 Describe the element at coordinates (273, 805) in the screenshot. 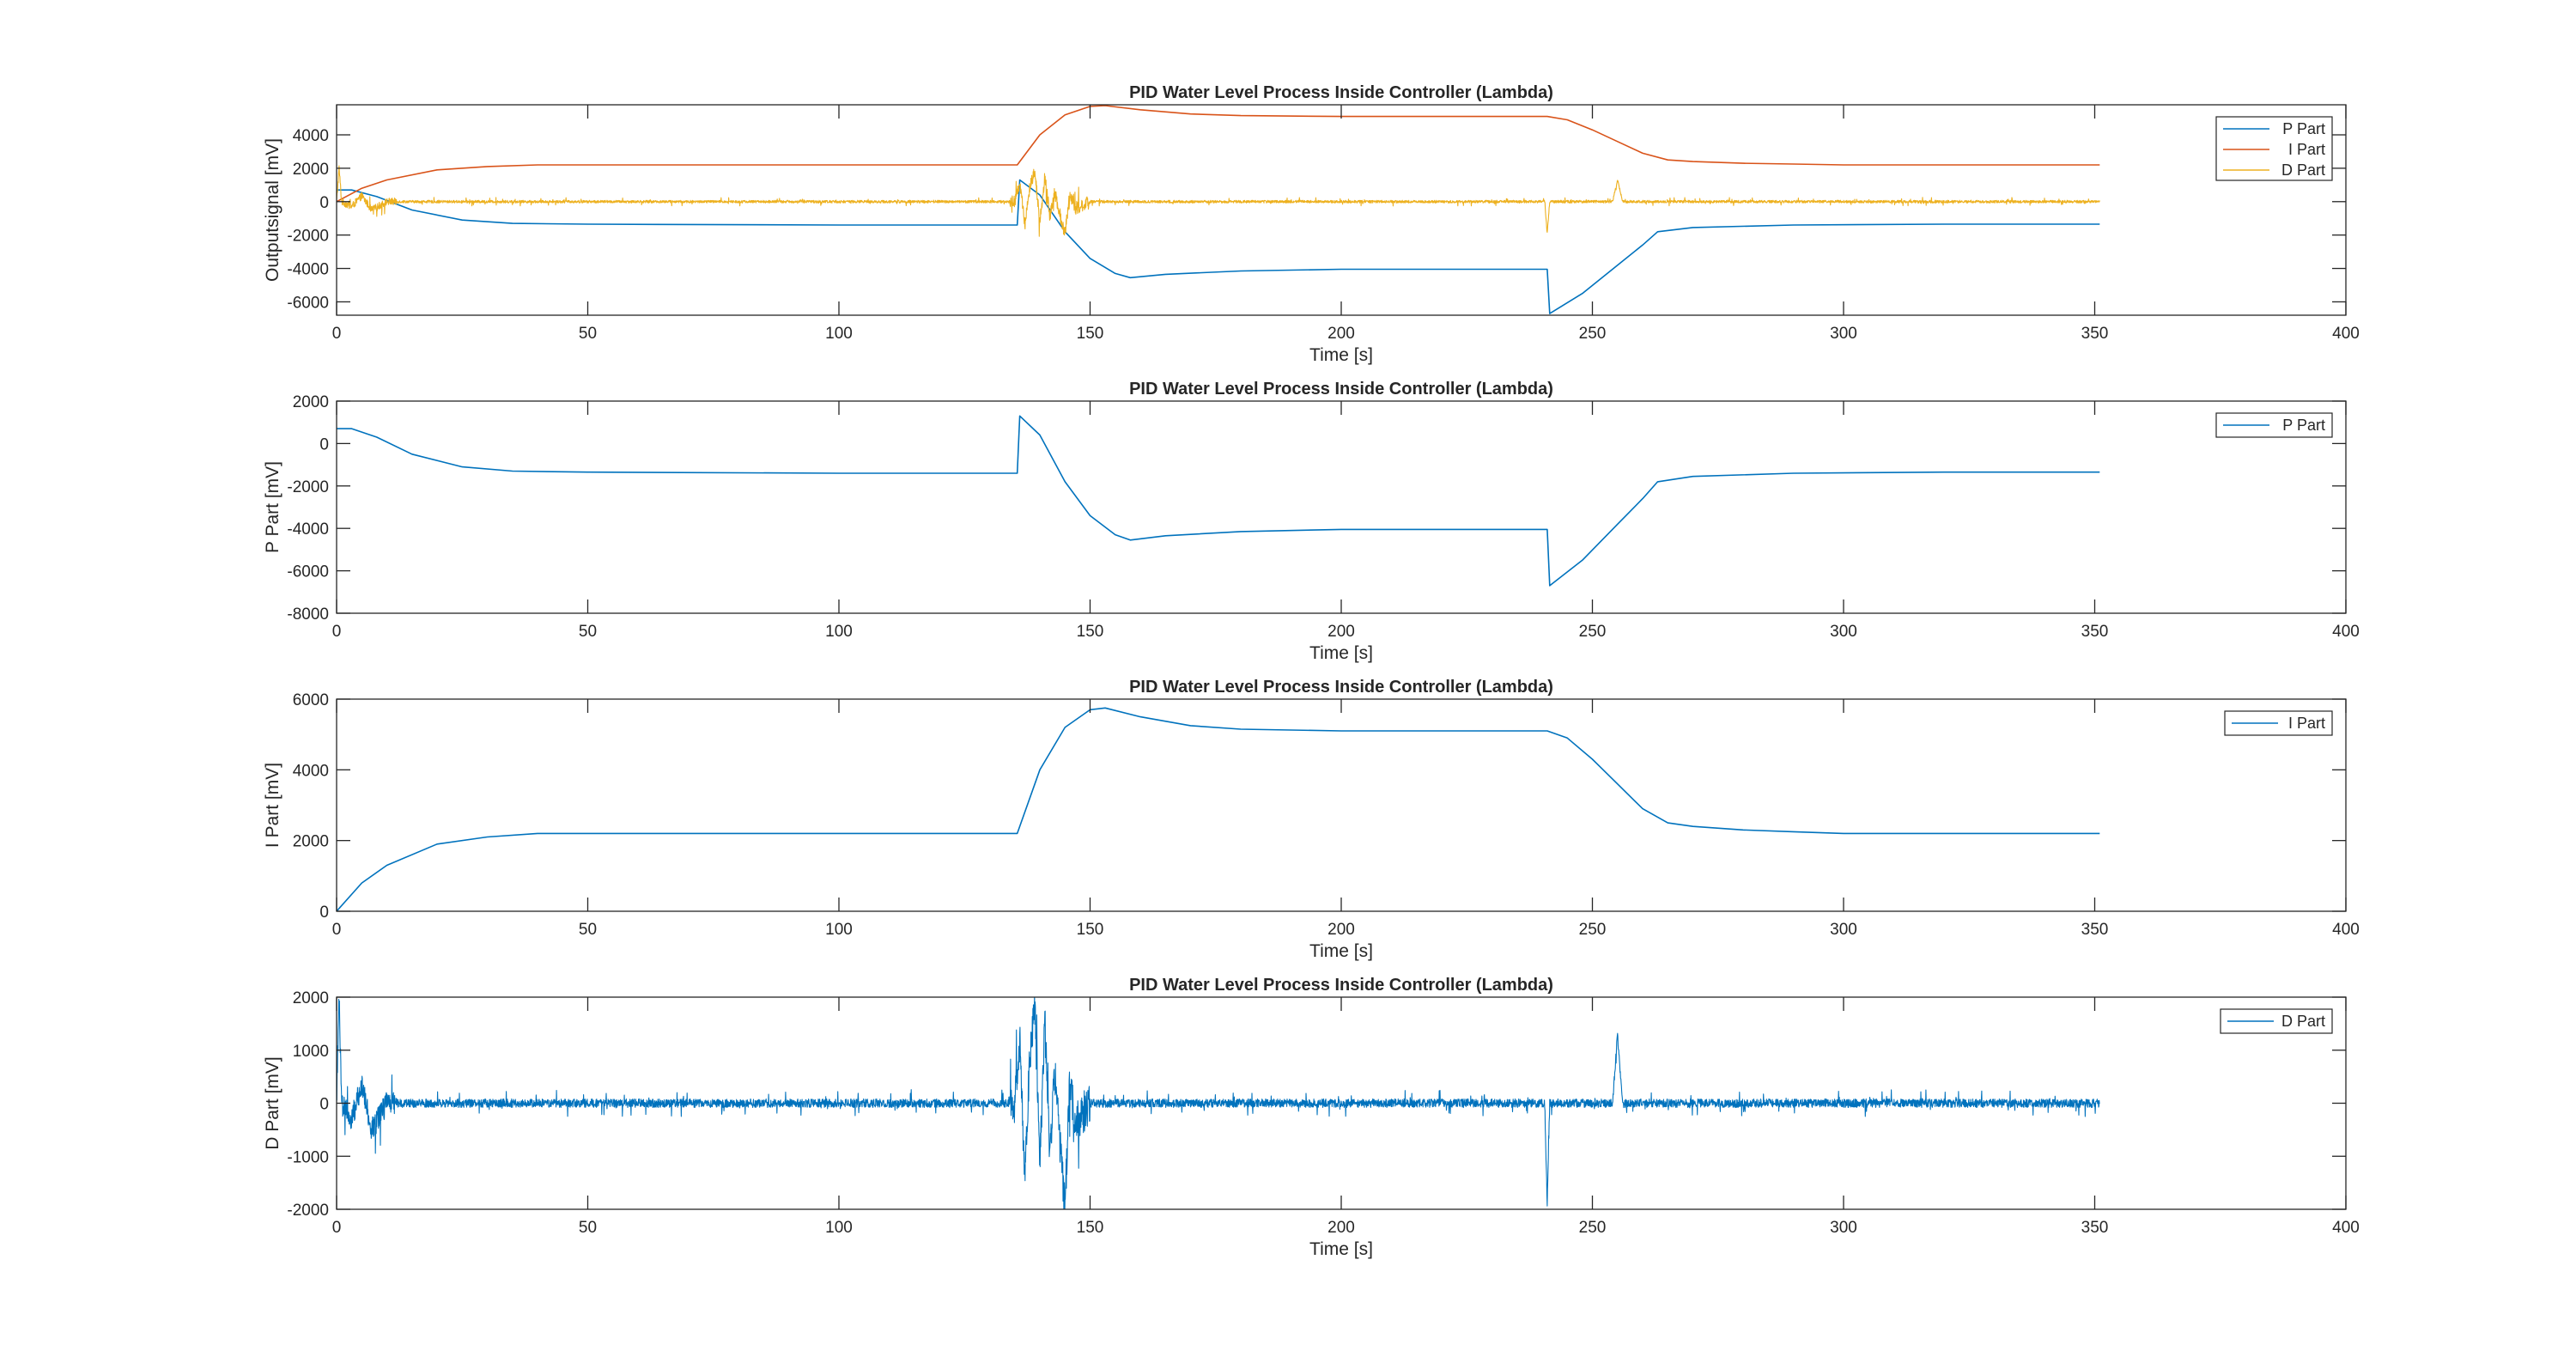

I see `y-axis-label: I Part [mV]` at that location.